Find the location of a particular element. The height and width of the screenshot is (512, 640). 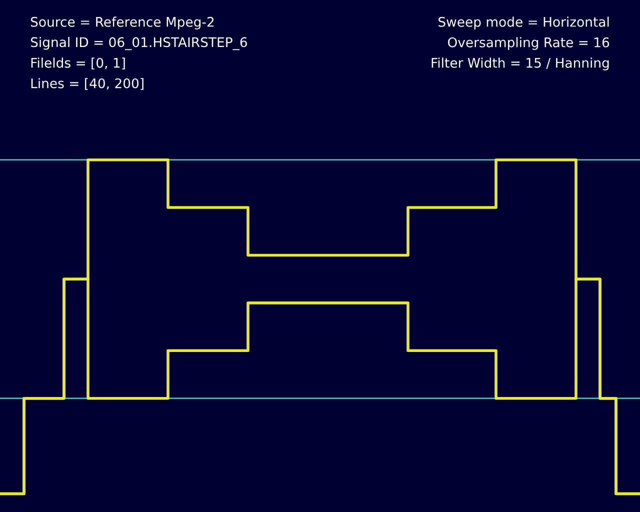

text: Oversampling Rate = 16 is located at coordinates (529, 43).